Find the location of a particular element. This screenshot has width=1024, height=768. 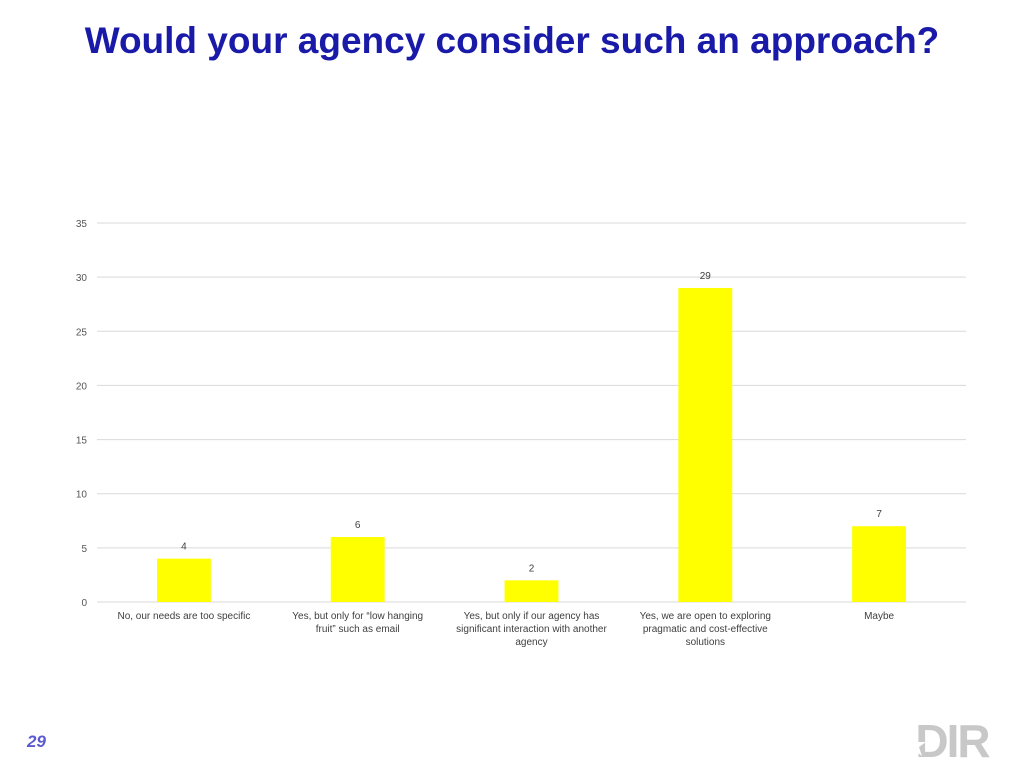

x-category-label: Maybe is located at coordinates (879, 616).